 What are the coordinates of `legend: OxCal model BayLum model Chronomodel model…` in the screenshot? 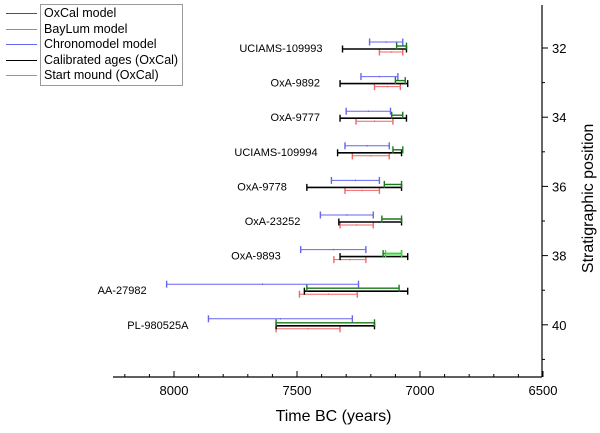 It's located at (94, 45).